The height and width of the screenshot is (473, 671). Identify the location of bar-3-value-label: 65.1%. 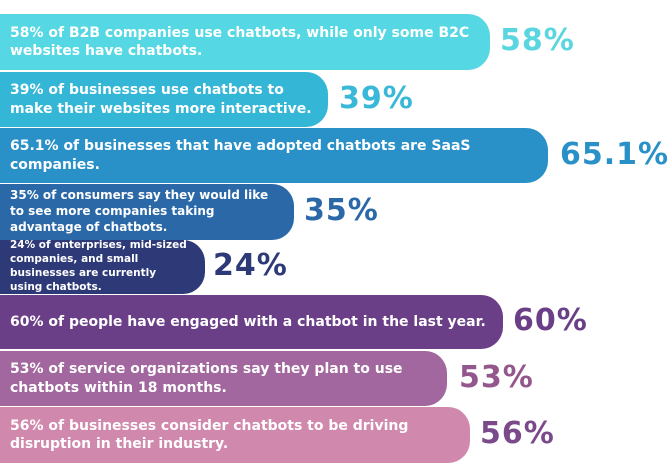
(615, 154).